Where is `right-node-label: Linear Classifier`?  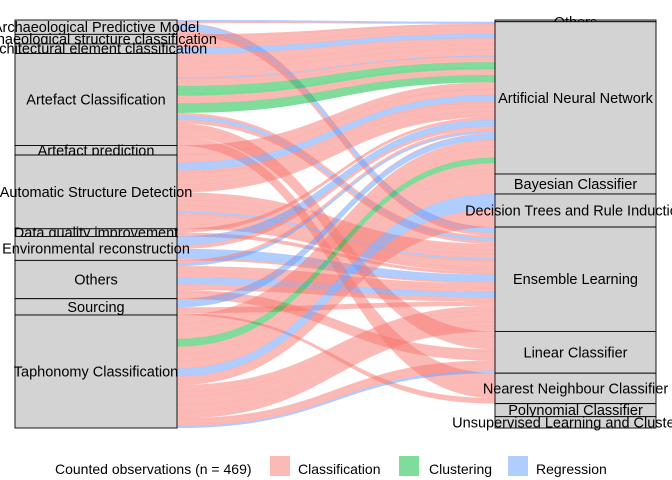
right-node-label: Linear Classifier is located at coordinates (576, 353).